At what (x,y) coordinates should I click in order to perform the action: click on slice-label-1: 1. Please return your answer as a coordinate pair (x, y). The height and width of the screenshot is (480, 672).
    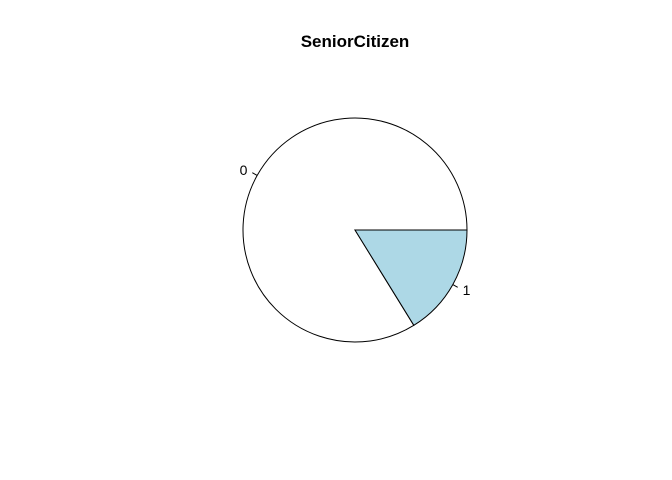
    Looking at the image, I should click on (467, 290).